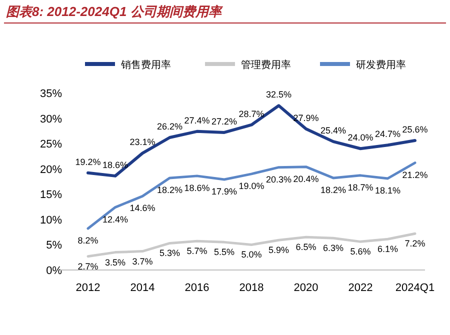 The width and height of the screenshot is (450, 335). What do you see at coordinates (333, 131) in the screenshot?
I see `data-label: 25.4%` at bounding box center [333, 131].